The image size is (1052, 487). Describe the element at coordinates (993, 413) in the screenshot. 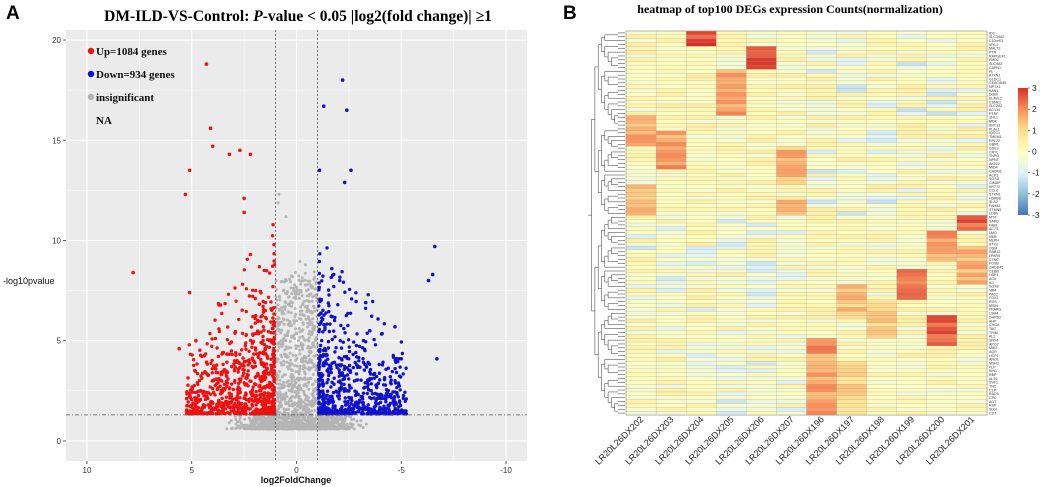

I see `heatmap-row-label: CDT` at that location.